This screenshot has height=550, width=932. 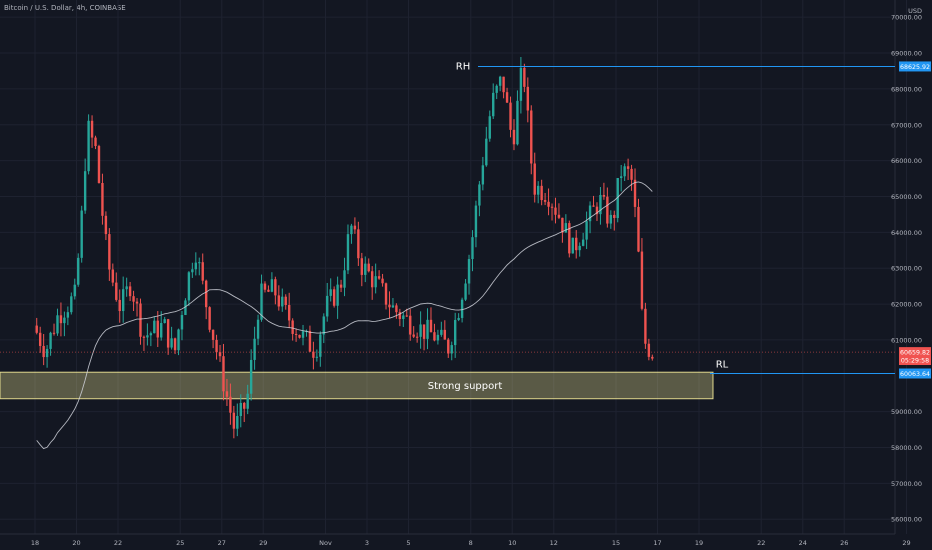 What do you see at coordinates (180, 543) in the screenshot?
I see `x-tick-label: 25` at bounding box center [180, 543].